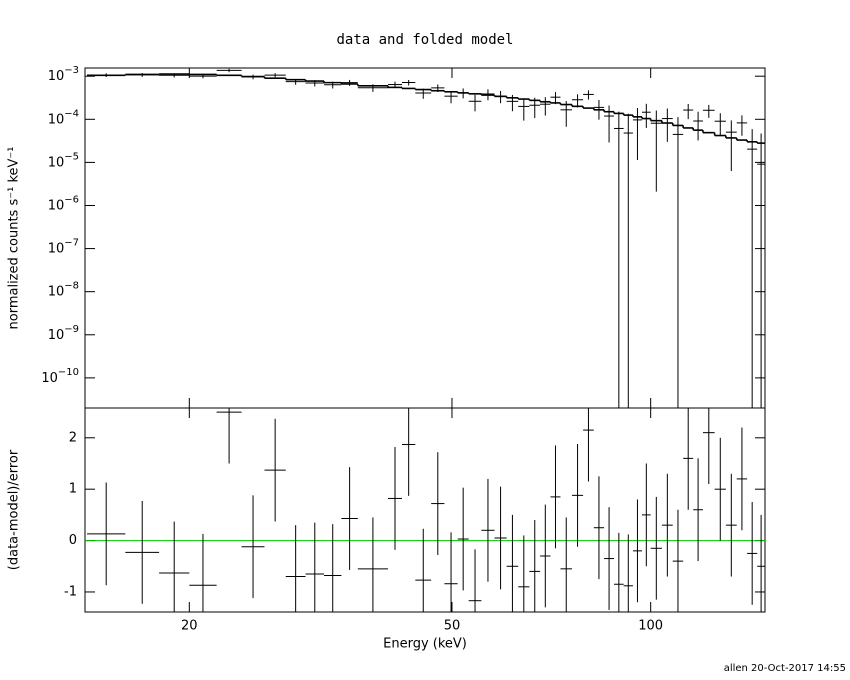 This screenshot has height=680, width=850. I want to click on y-tick-label: 10⁻⁴, so click(63, 117).